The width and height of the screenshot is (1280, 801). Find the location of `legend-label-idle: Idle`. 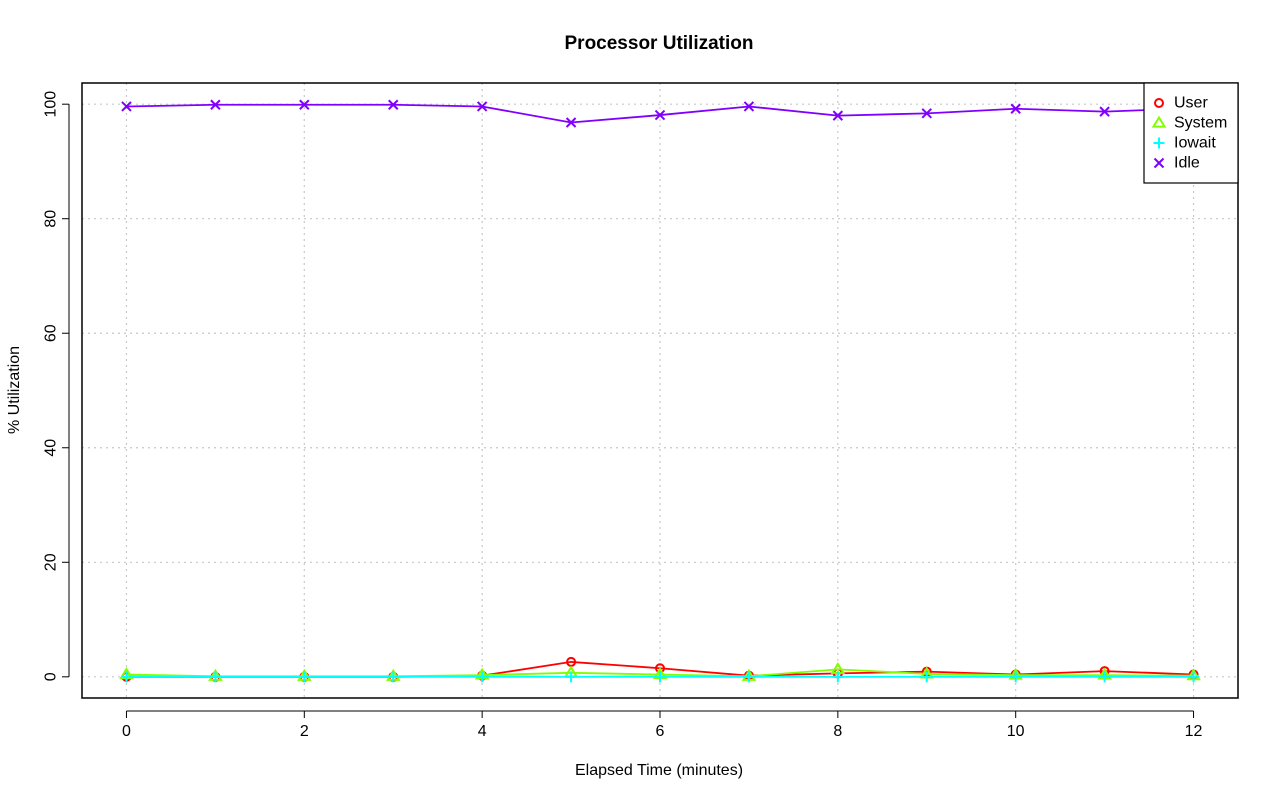

legend-label-idle: Idle is located at coordinates (1187, 163).